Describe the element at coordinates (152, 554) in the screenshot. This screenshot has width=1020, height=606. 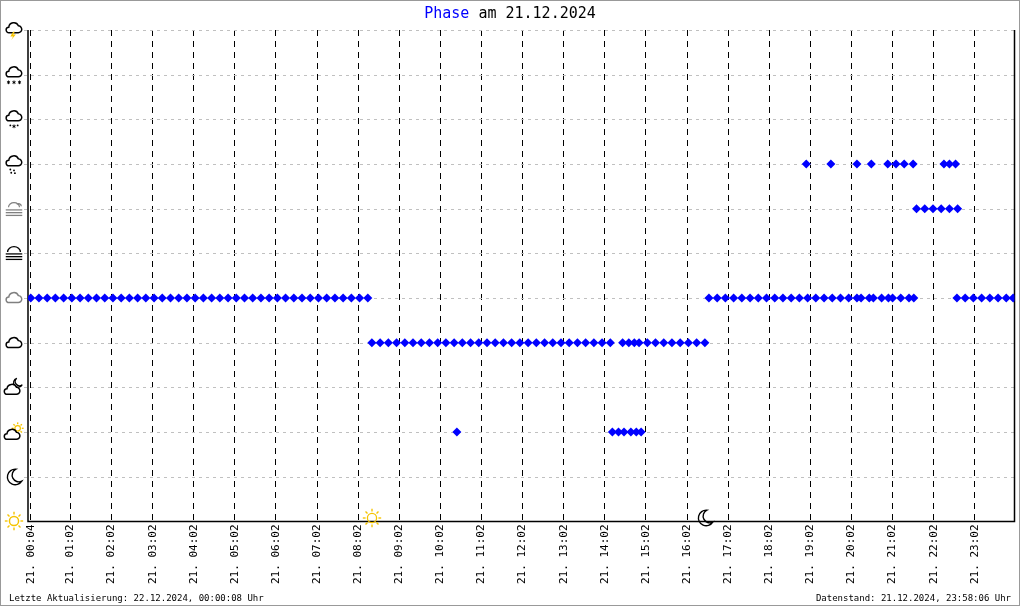
I see `x-tick-label: 21. 03:02` at that location.